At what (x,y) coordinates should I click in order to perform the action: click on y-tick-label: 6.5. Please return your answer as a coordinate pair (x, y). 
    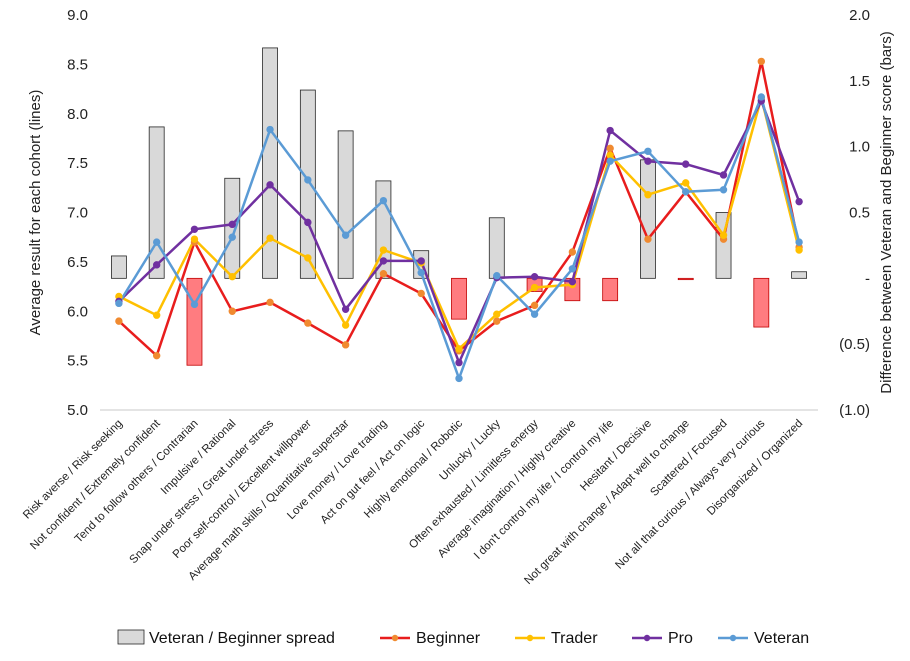
    Looking at the image, I should click on (77, 262).